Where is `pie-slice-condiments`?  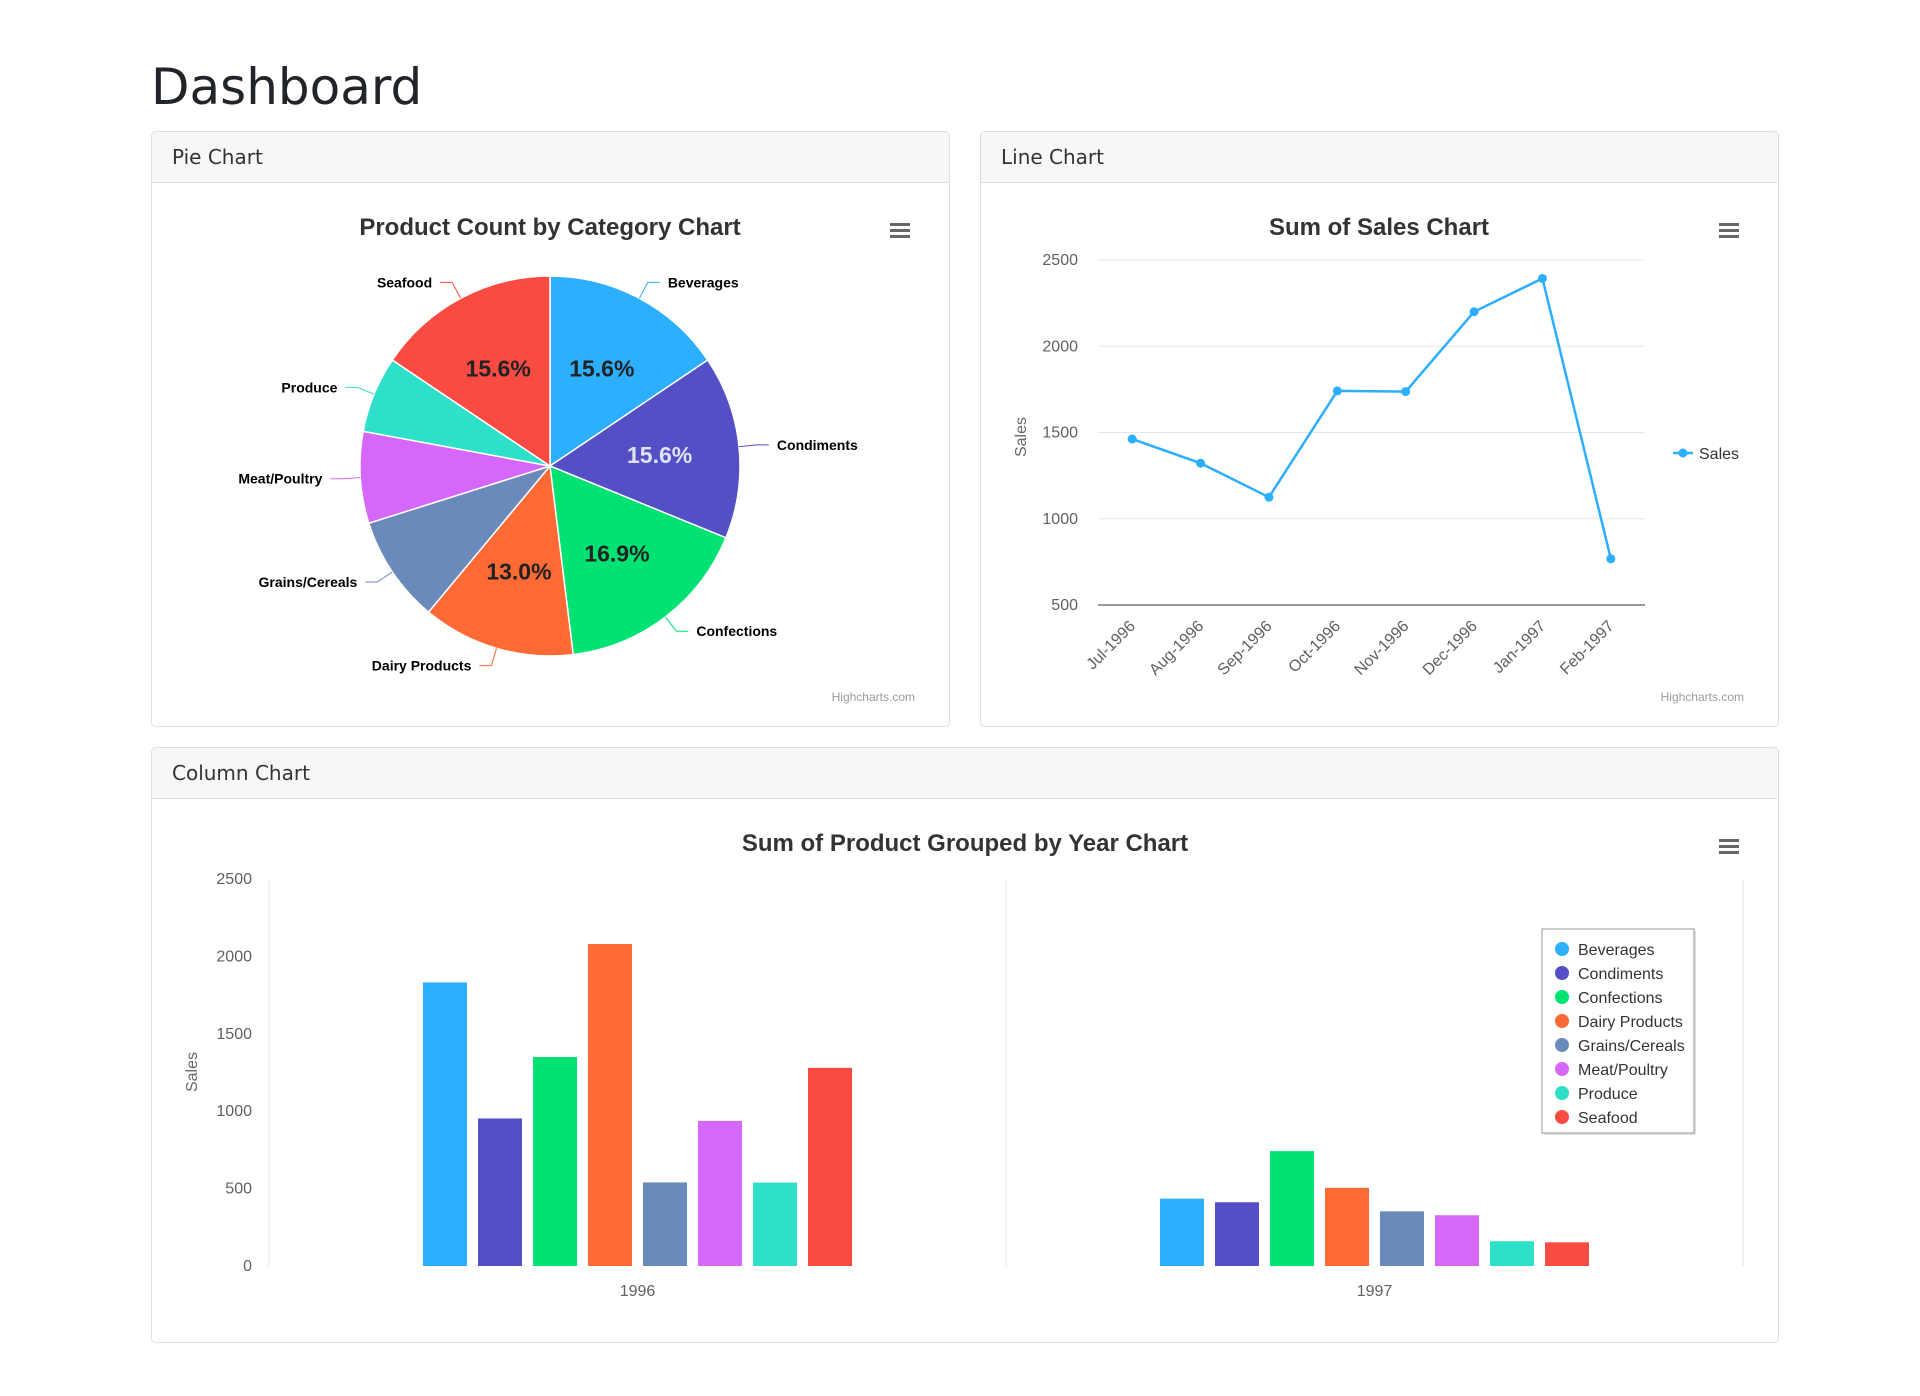
pie-slice-condiments is located at coordinates (644, 448).